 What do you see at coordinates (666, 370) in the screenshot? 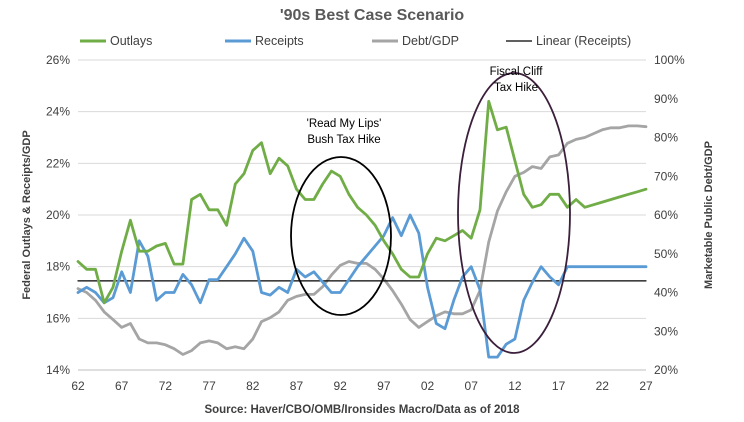
I see `y-right-tick-label: 20%` at bounding box center [666, 370].